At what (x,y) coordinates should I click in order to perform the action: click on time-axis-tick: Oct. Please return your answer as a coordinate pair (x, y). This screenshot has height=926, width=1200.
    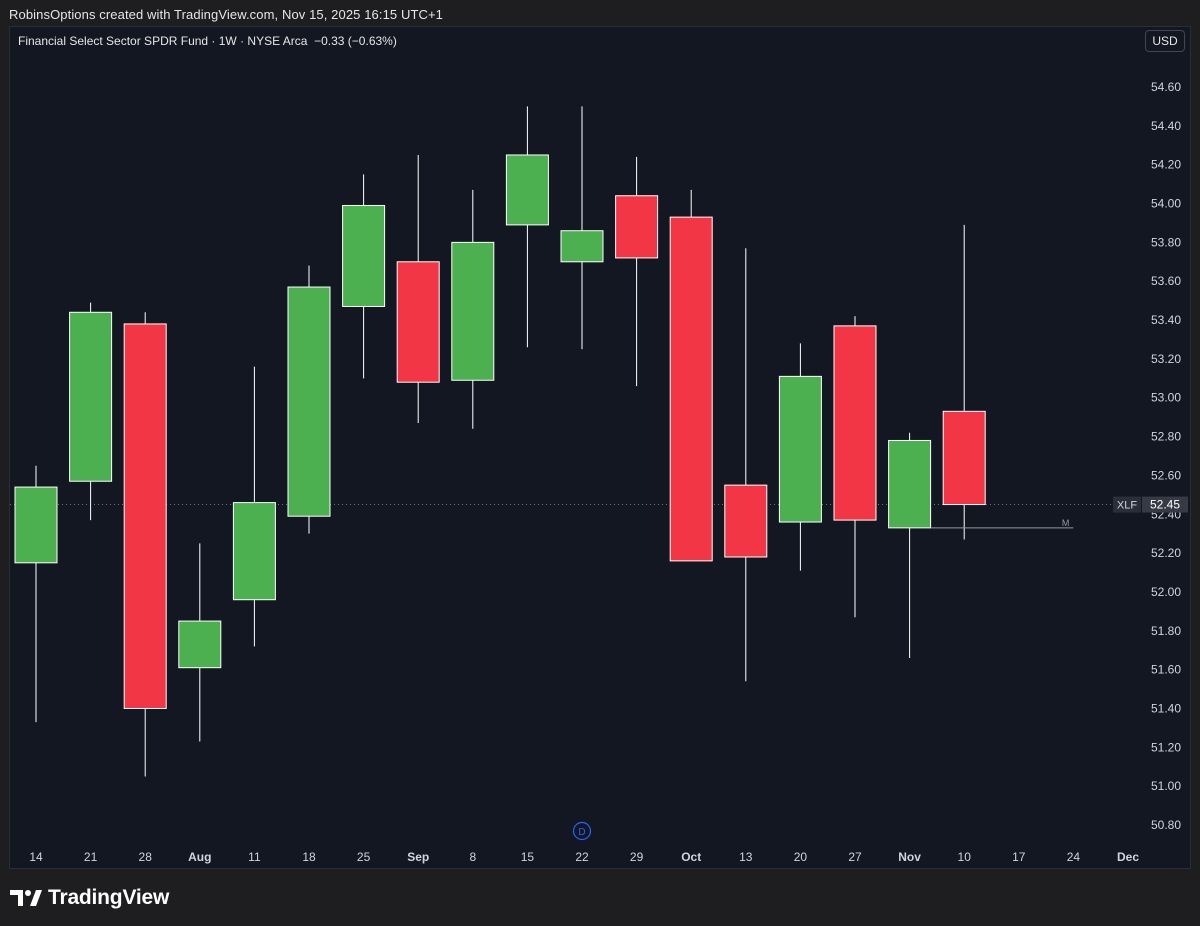
    Looking at the image, I should click on (691, 857).